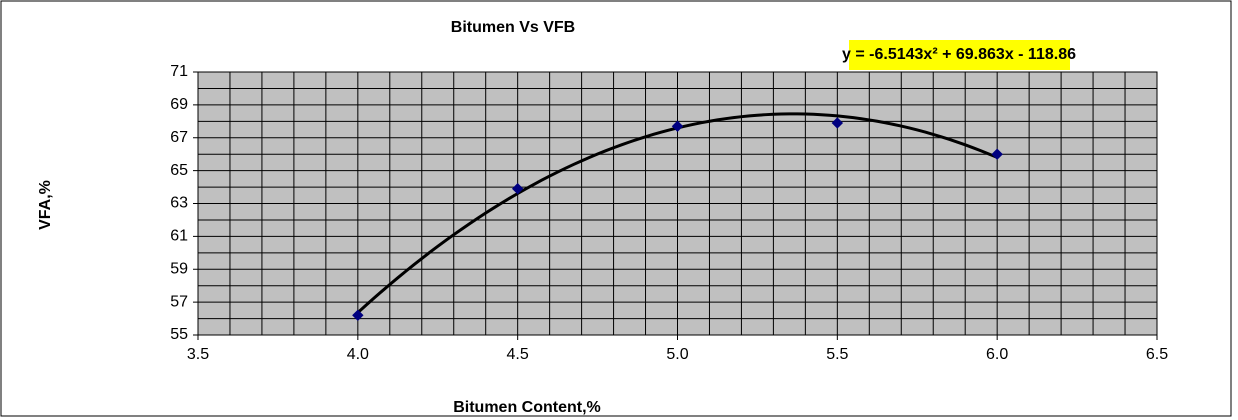 This screenshot has height=420, width=1238. What do you see at coordinates (677, 354) in the screenshot?
I see `x-tick-label: 5.0` at bounding box center [677, 354].